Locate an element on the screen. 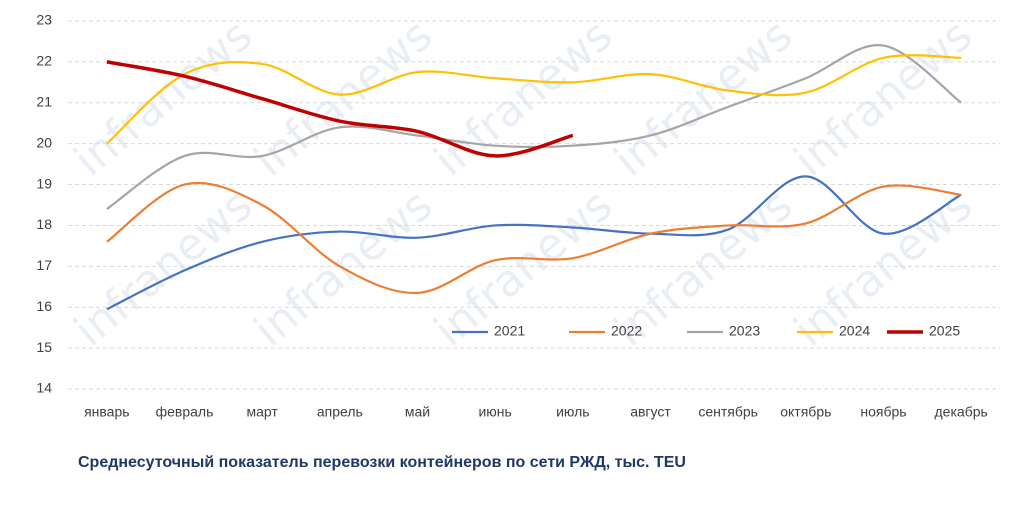 The height and width of the screenshot is (507, 1024). y-tick-label: 19 is located at coordinates (44, 183).